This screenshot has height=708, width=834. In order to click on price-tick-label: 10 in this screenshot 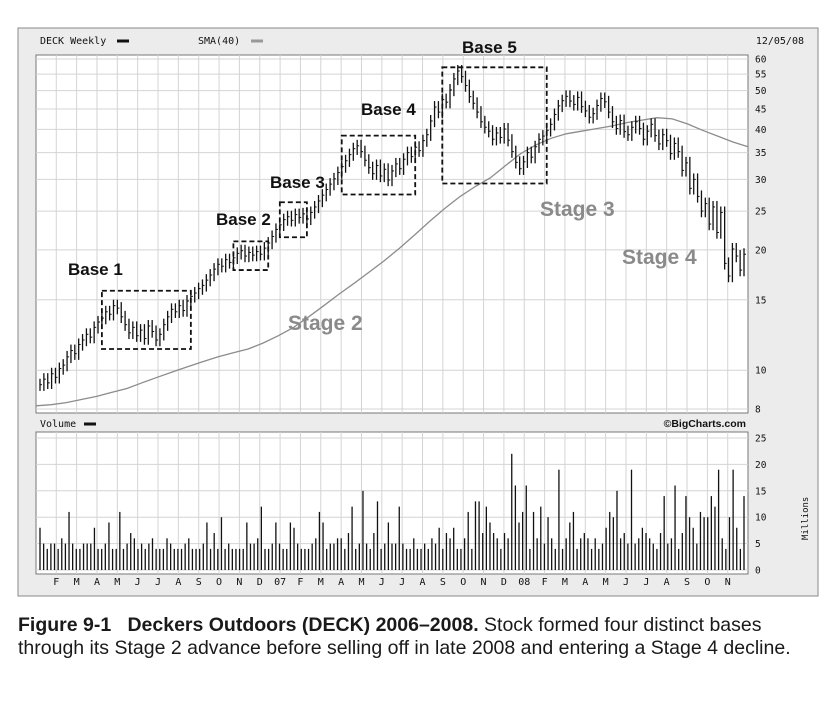, I will do `click(761, 371)`.